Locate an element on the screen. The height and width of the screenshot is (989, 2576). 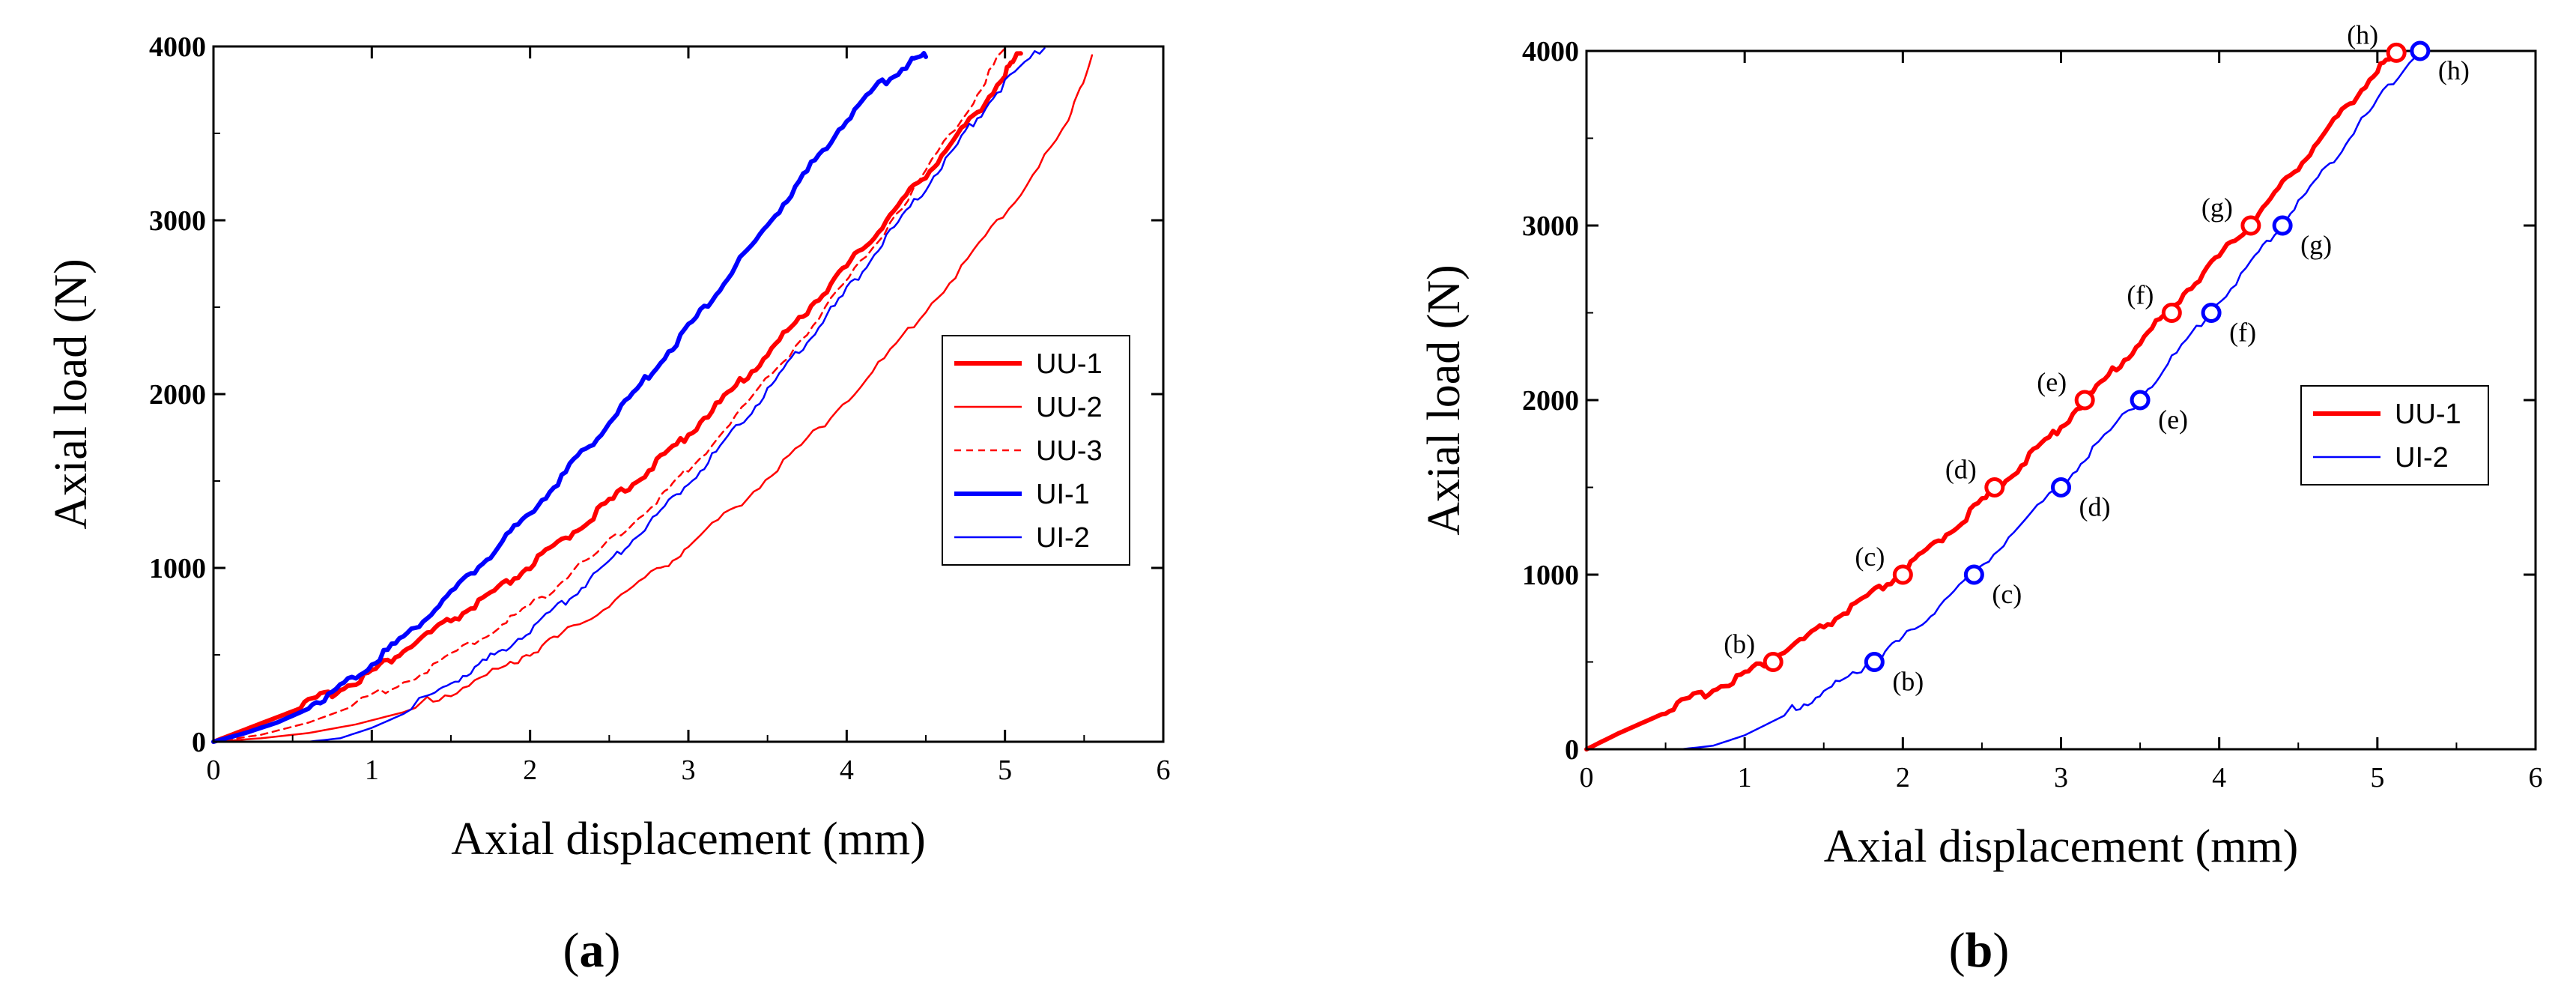
panel-label: (a) is located at coordinates (592, 950).